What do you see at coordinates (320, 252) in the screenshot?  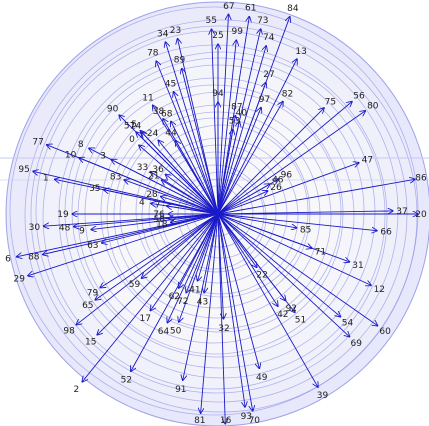 I see `arrow-label: 71` at bounding box center [320, 252].